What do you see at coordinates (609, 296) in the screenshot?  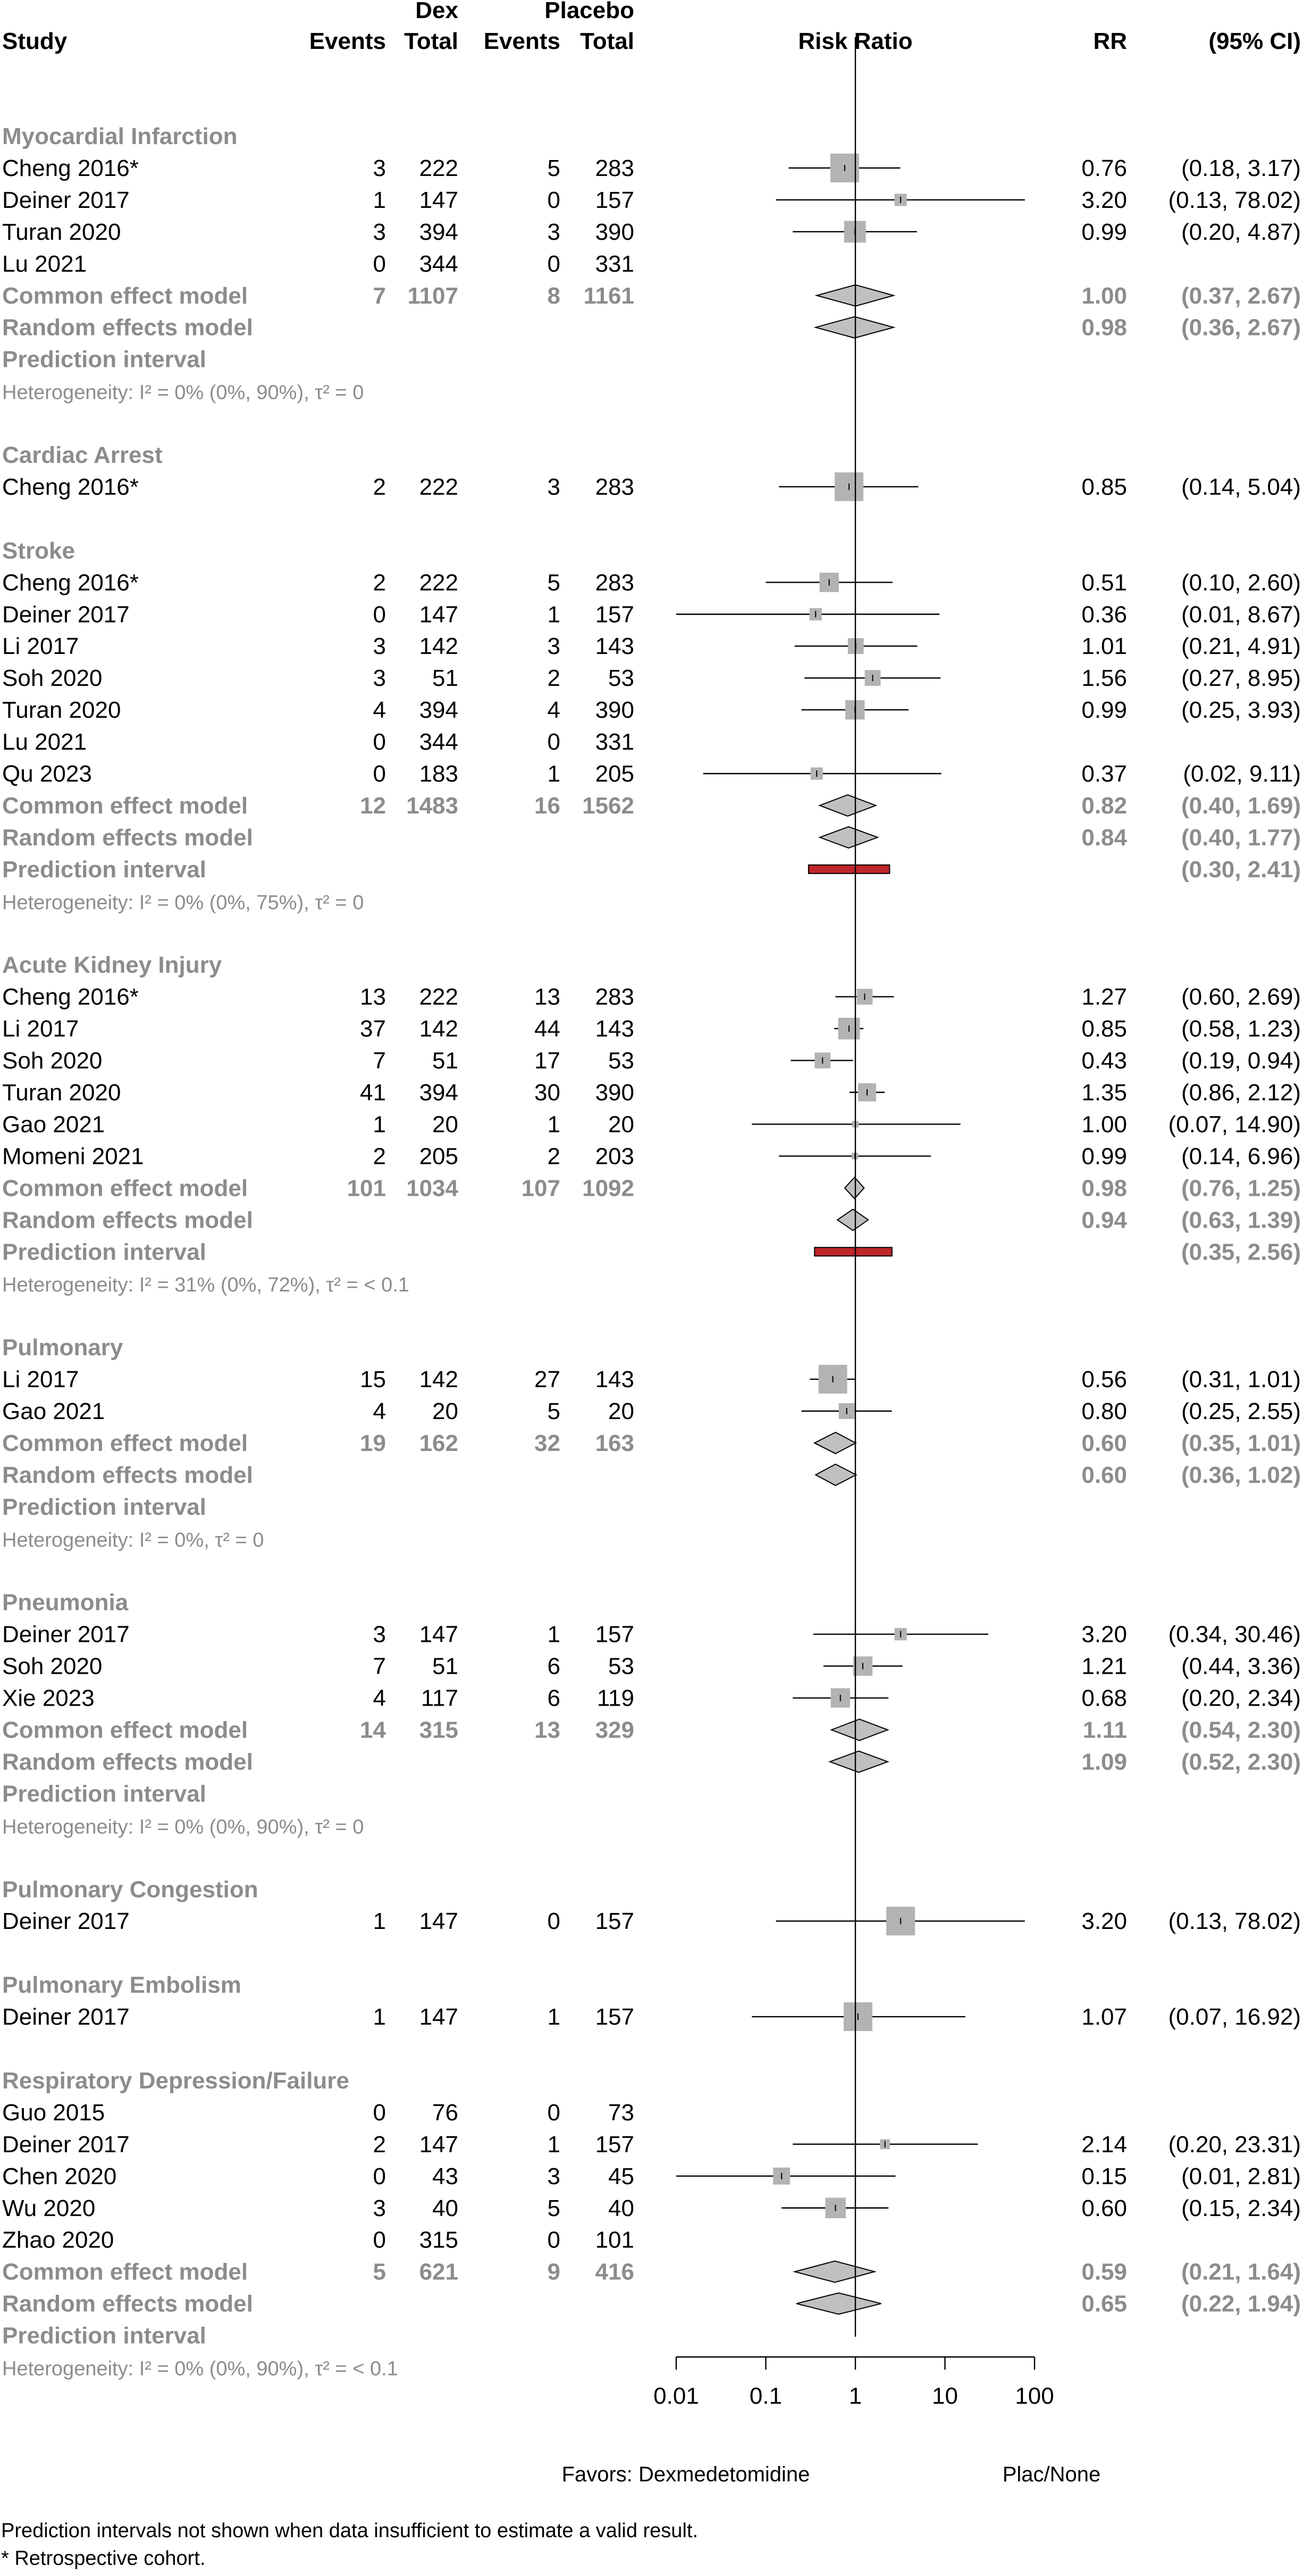 I see `total-placebo-total: 1161` at bounding box center [609, 296].